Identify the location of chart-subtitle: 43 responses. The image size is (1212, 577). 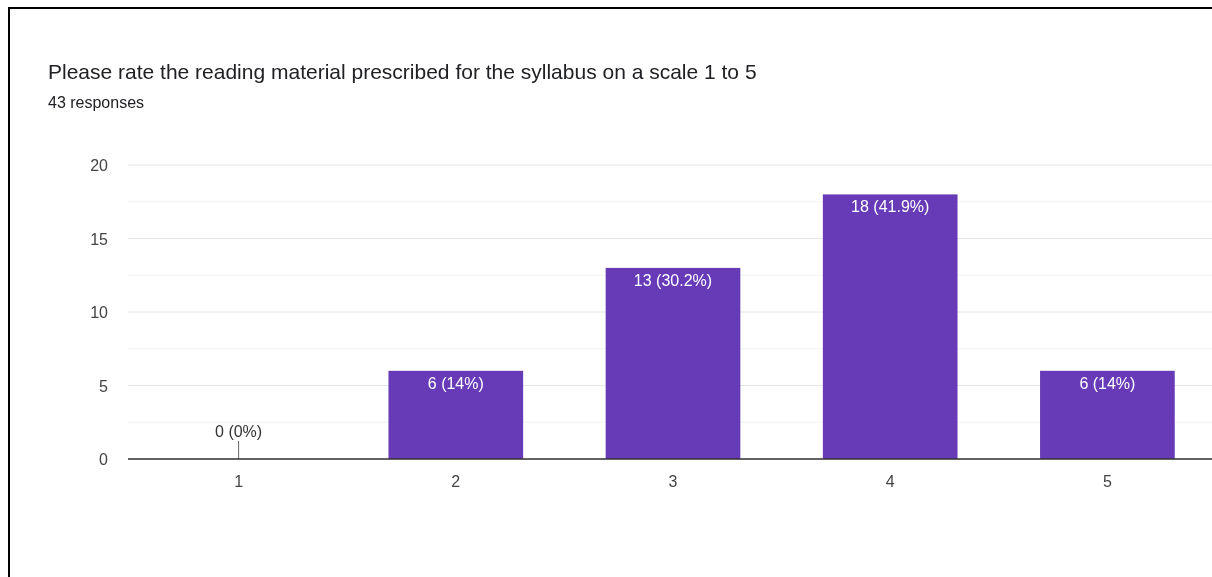
(96, 102).